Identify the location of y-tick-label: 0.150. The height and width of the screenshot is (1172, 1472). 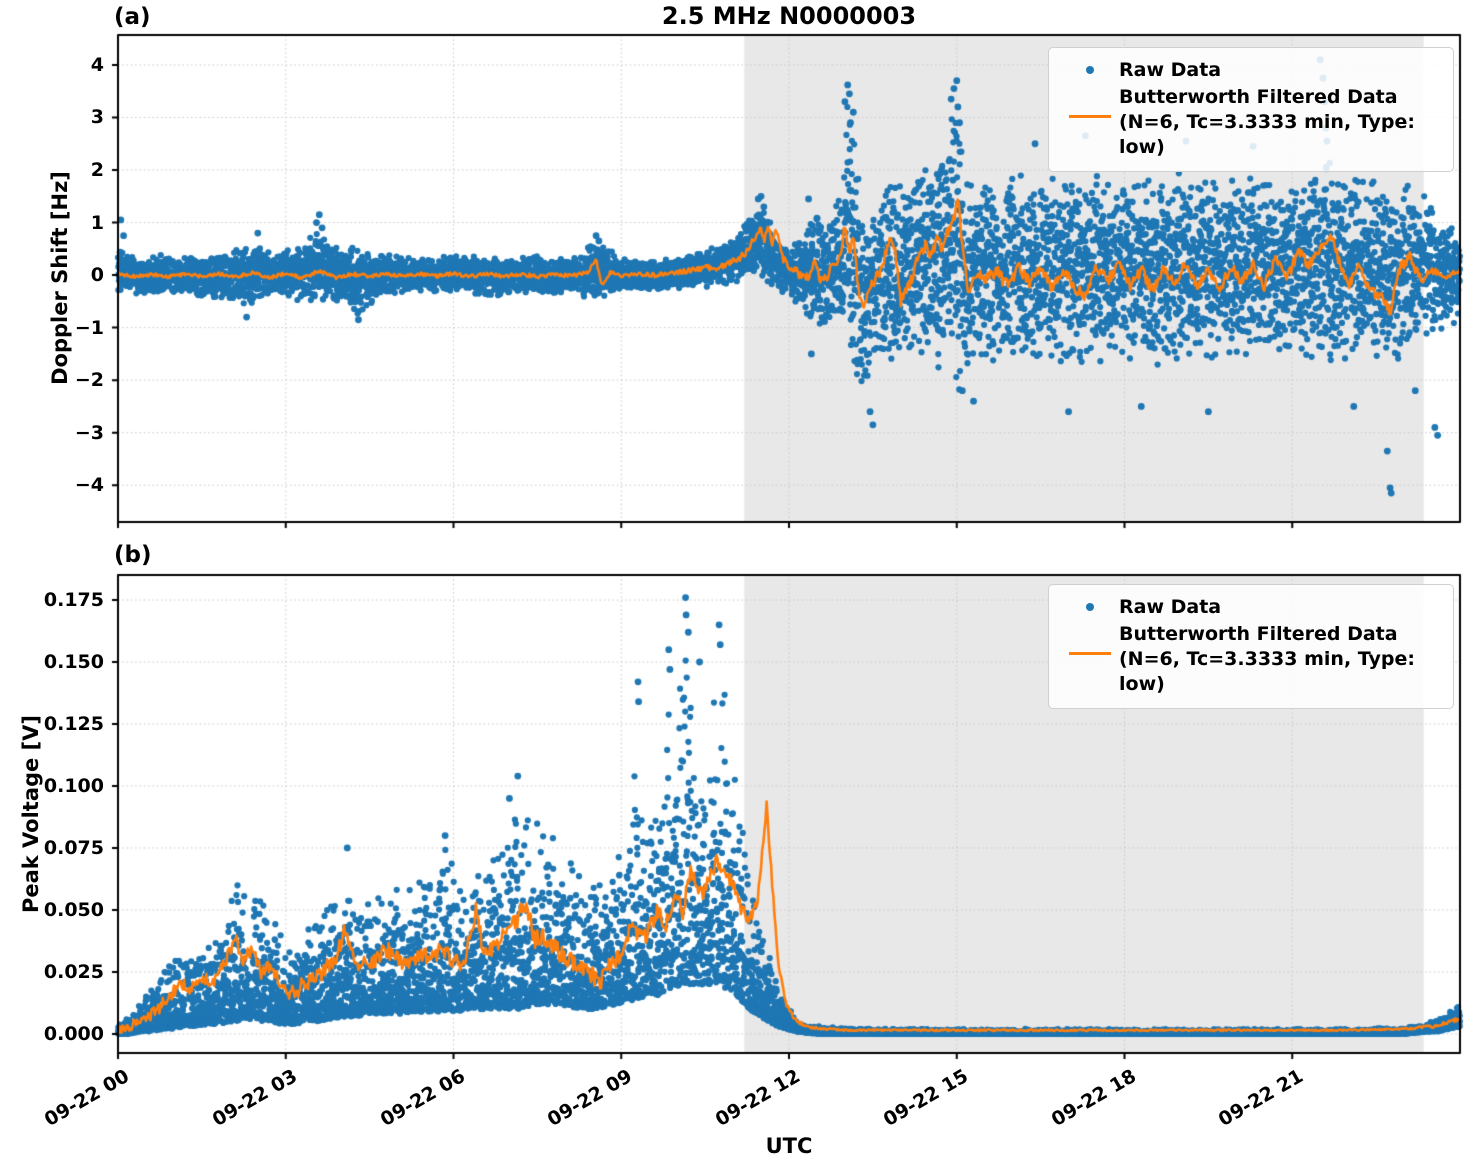
(73, 662).